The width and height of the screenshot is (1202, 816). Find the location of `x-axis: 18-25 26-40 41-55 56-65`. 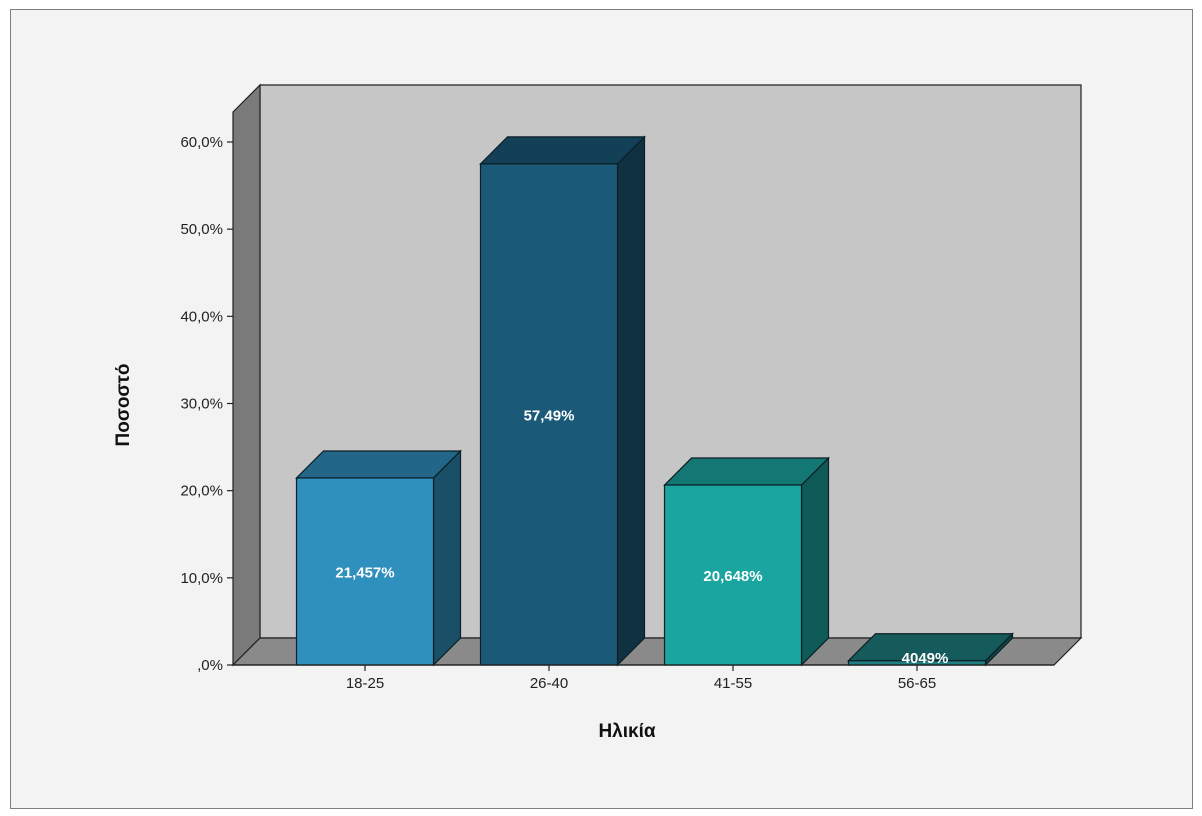

x-axis: 18-25 26-40 41-55 56-65 is located at coordinates (643, 678).